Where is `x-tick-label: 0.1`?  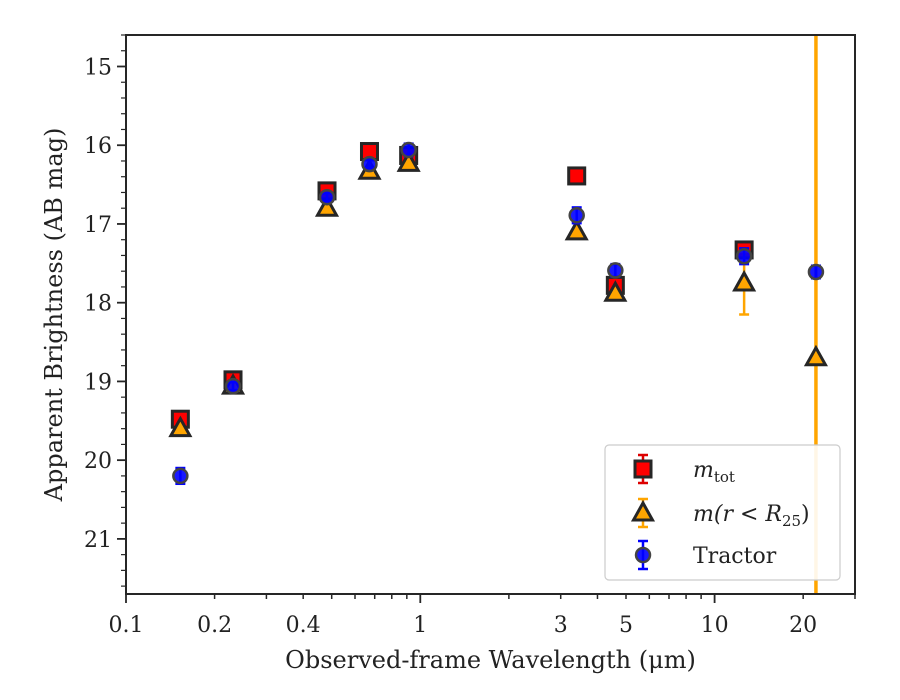 x-tick-label: 0.1 is located at coordinates (126, 625).